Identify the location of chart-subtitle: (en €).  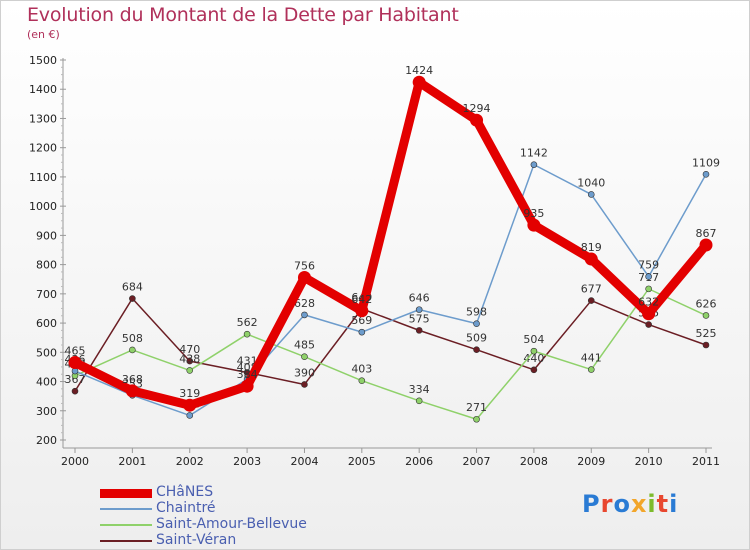
(43, 34).